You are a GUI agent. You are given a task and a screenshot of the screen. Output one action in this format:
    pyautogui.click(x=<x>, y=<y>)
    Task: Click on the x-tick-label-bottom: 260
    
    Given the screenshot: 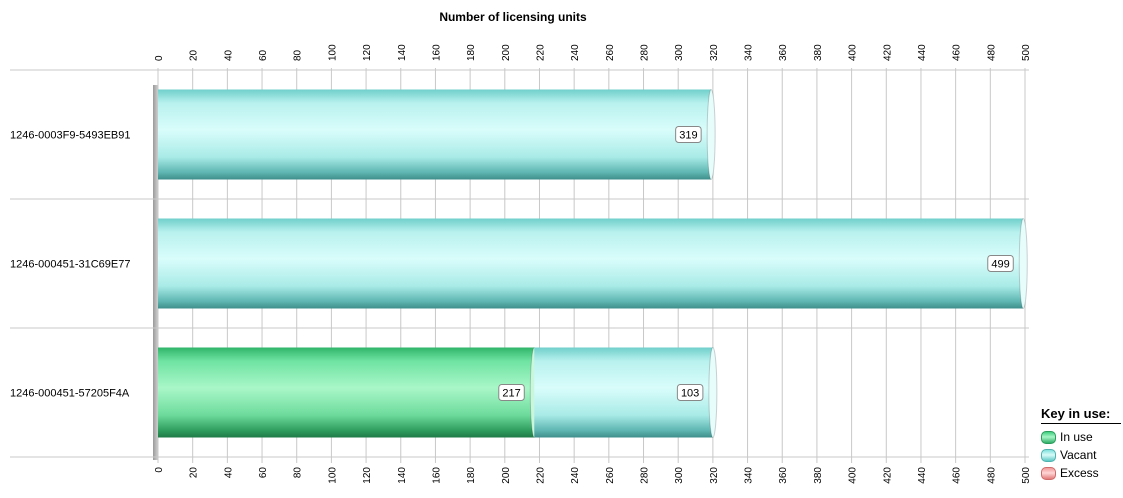 What is the action you would take?
    pyautogui.click(x=610, y=475)
    